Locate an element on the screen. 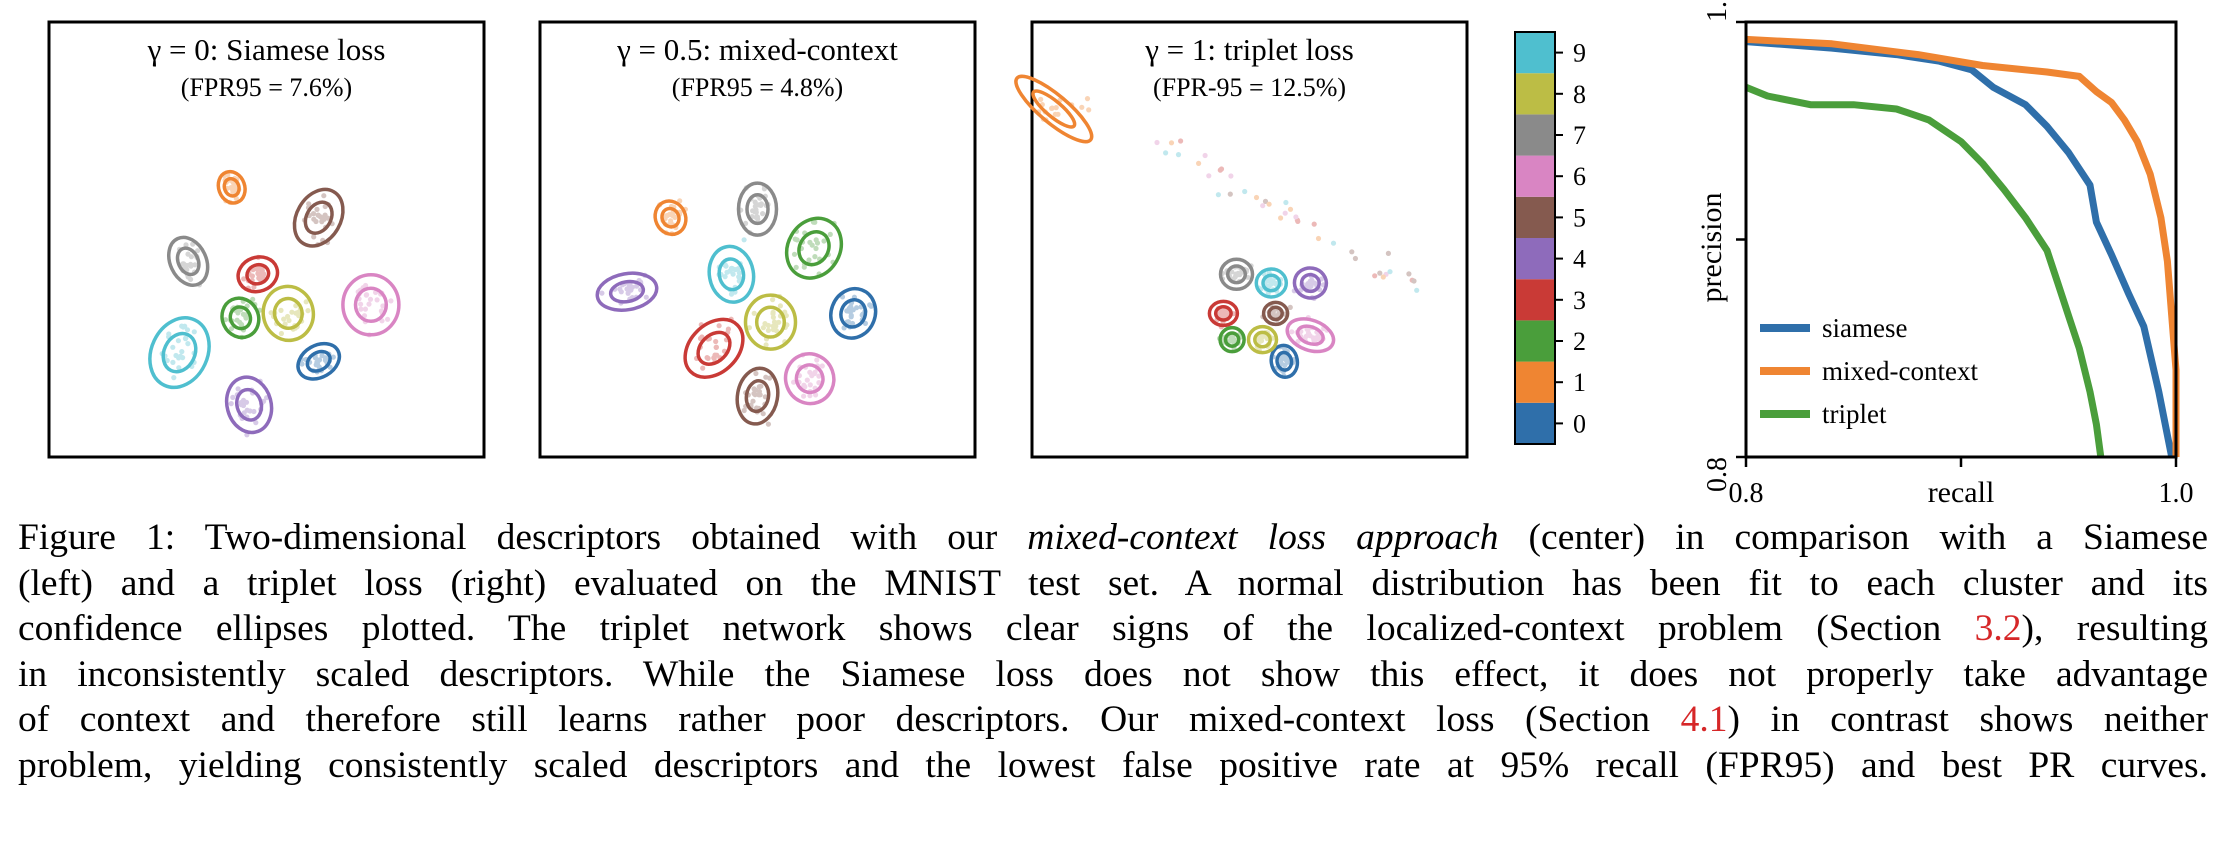  section-ref-link: 3.2 is located at coordinates (1998, 628).